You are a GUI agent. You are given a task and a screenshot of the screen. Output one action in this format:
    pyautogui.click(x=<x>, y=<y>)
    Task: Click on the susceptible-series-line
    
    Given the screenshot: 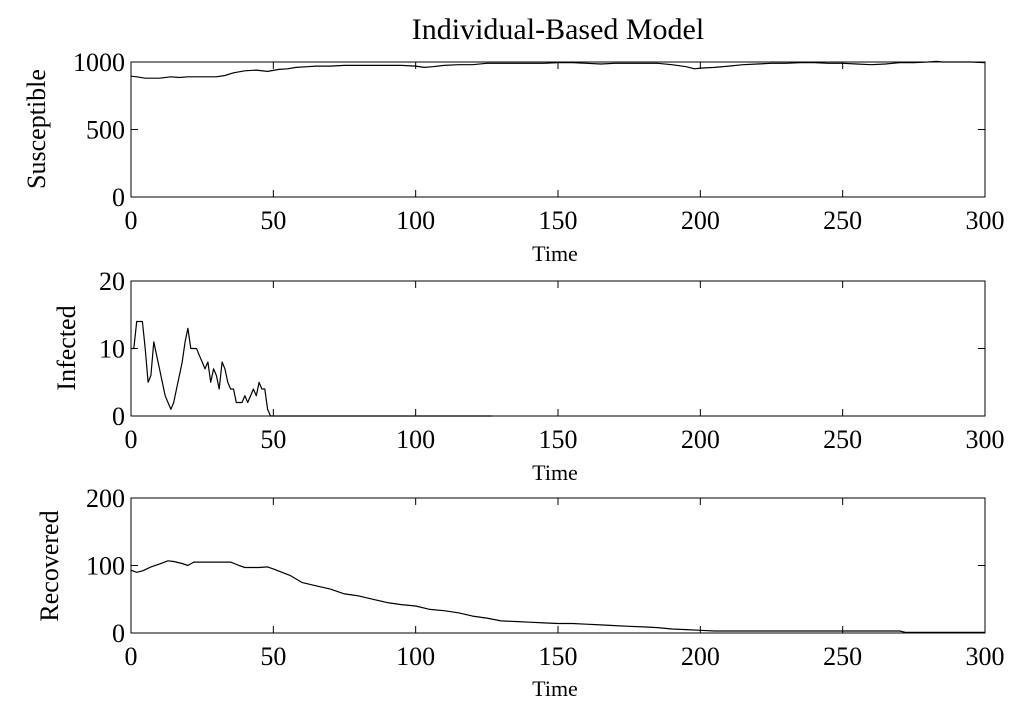 What is the action you would take?
    pyautogui.click(x=558, y=69)
    